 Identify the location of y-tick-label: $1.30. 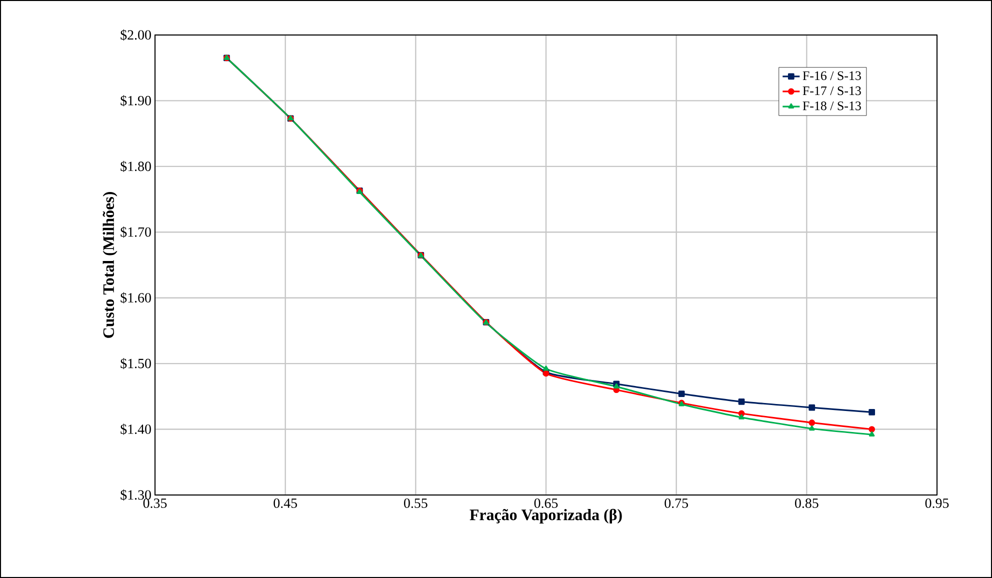
(135, 495).